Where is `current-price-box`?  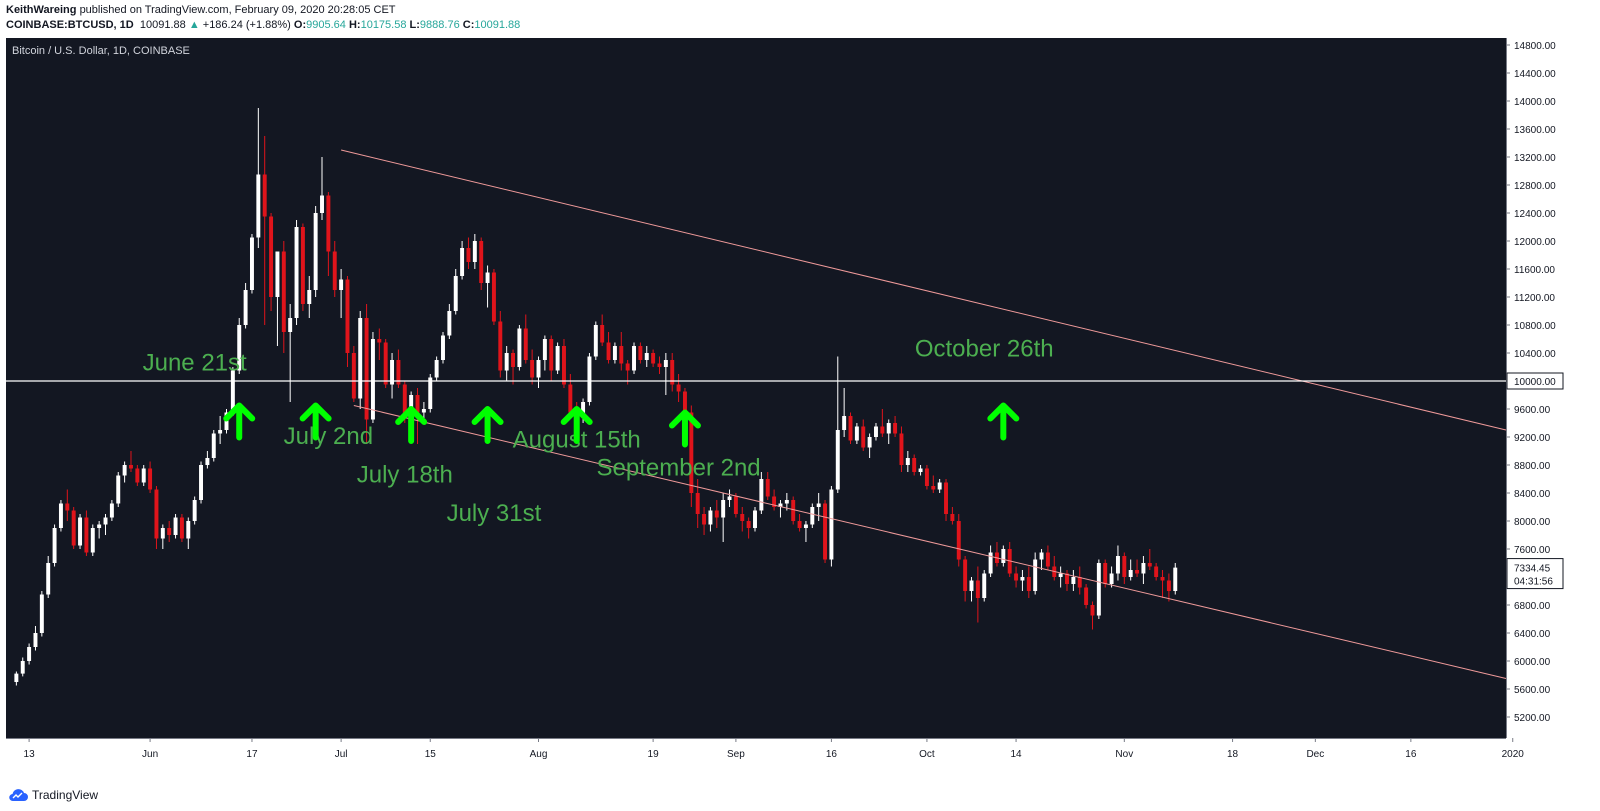
current-price-box is located at coordinates (1535, 574).